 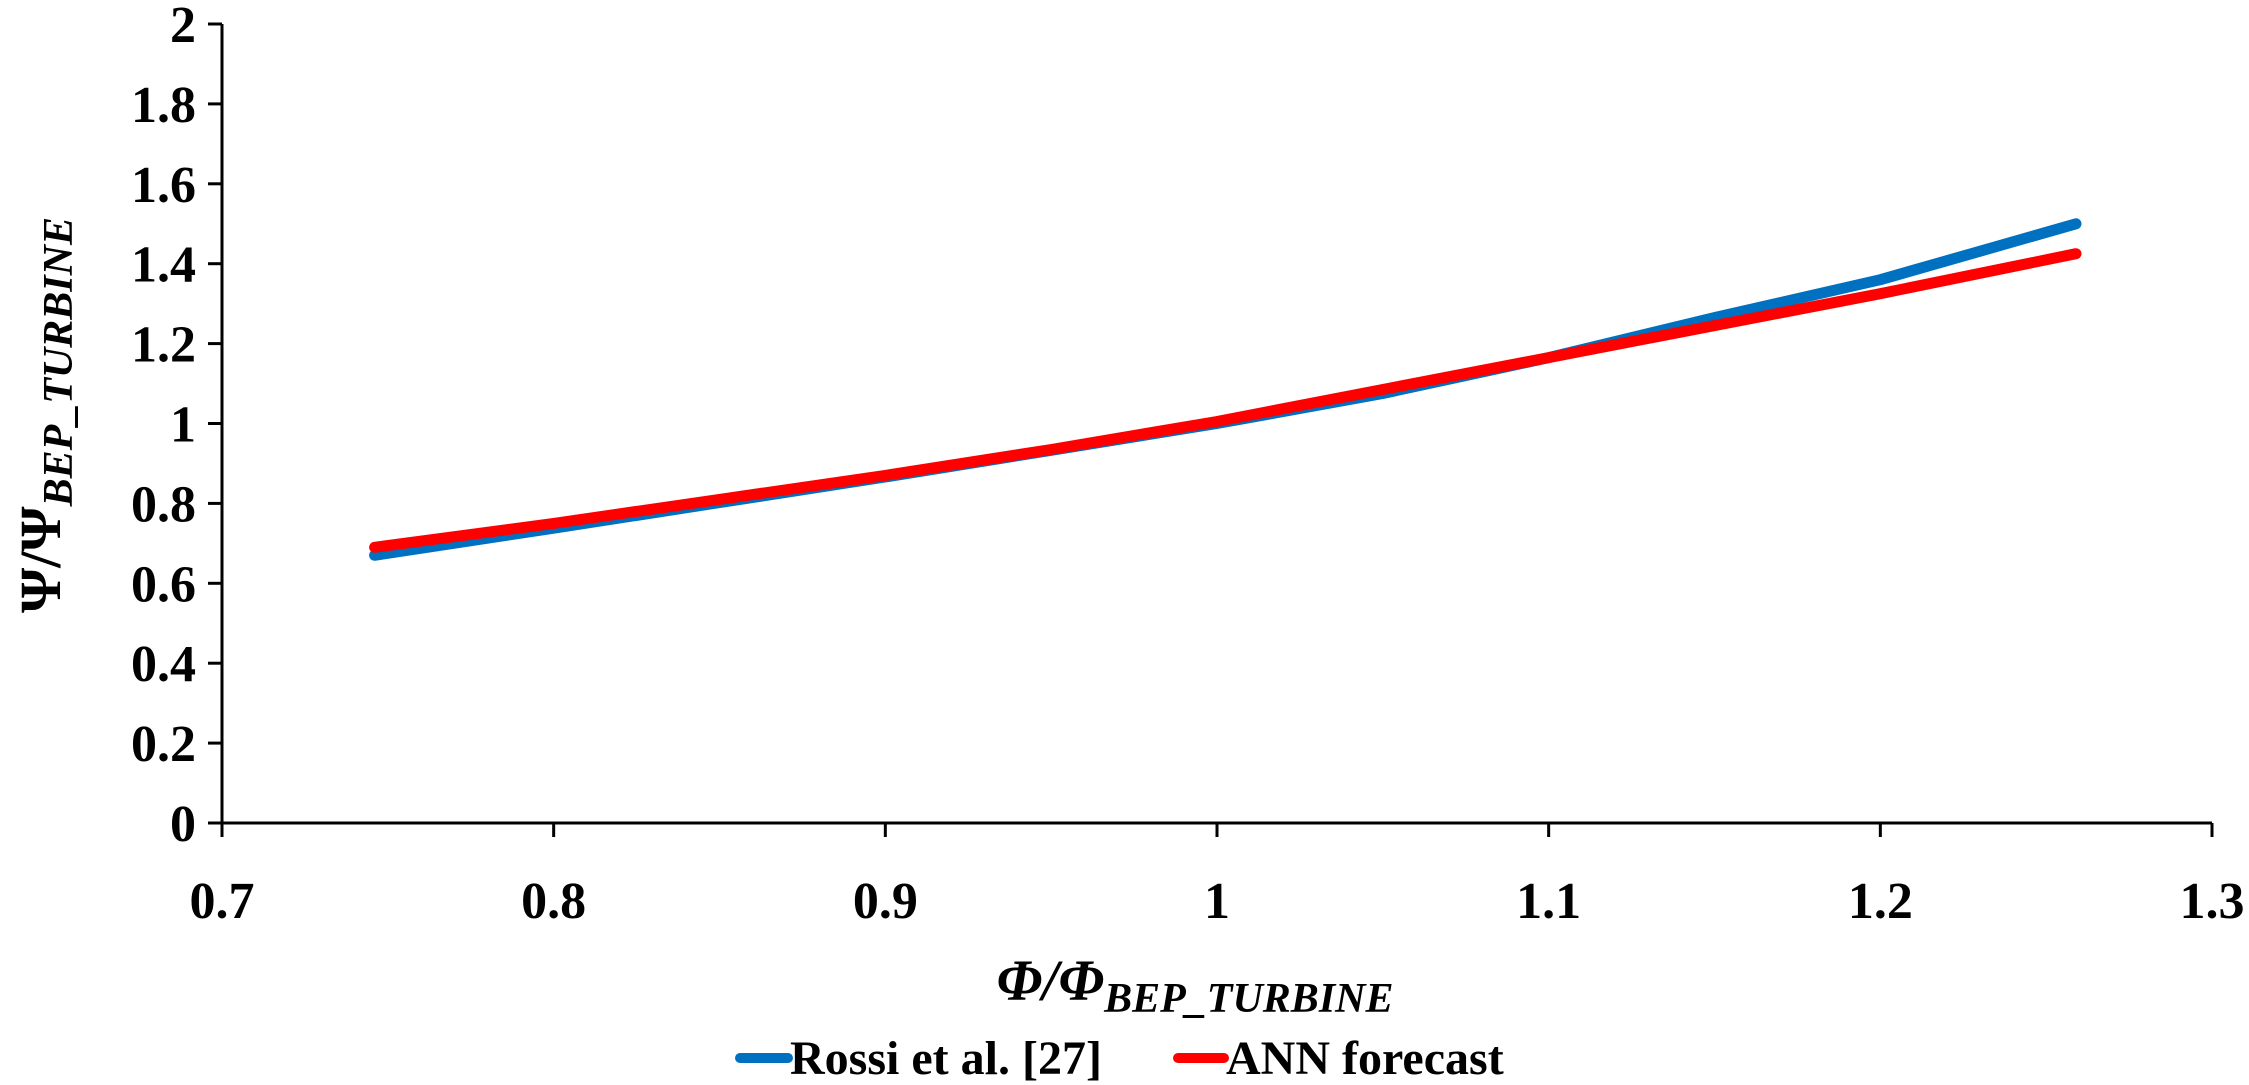 What do you see at coordinates (163, 504) in the screenshot?
I see `y-tick-label: 0.8` at bounding box center [163, 504].